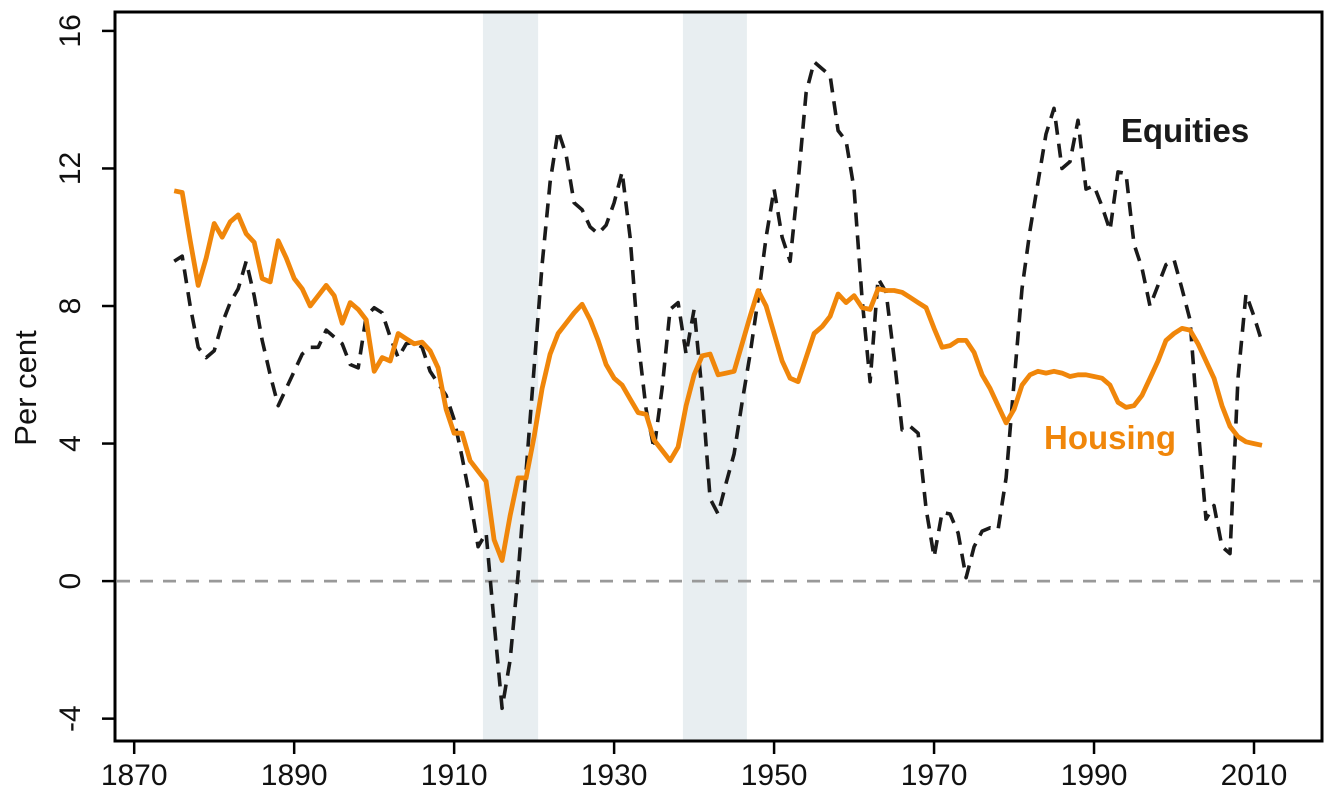 The height and width of the screenshot is (795, 1334). Describe the element at coordinates (614, 775) in the screenshot. I see `x-tick-label: 1930` at that location.